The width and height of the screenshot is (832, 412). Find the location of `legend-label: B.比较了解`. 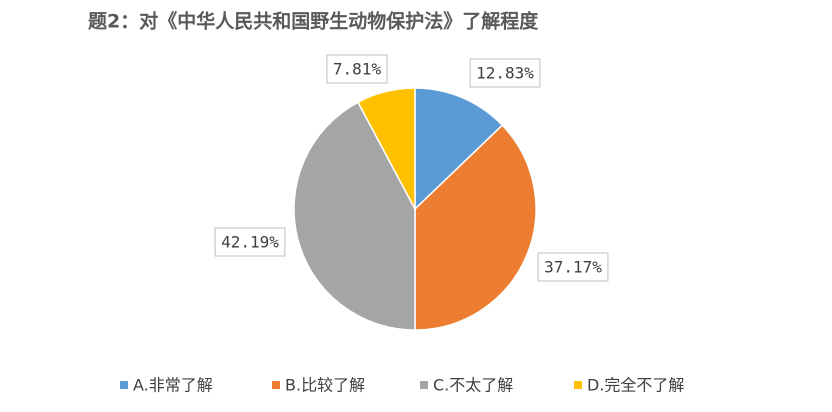

legend-label: B.比较了解 is located at coordinates (325, 385).